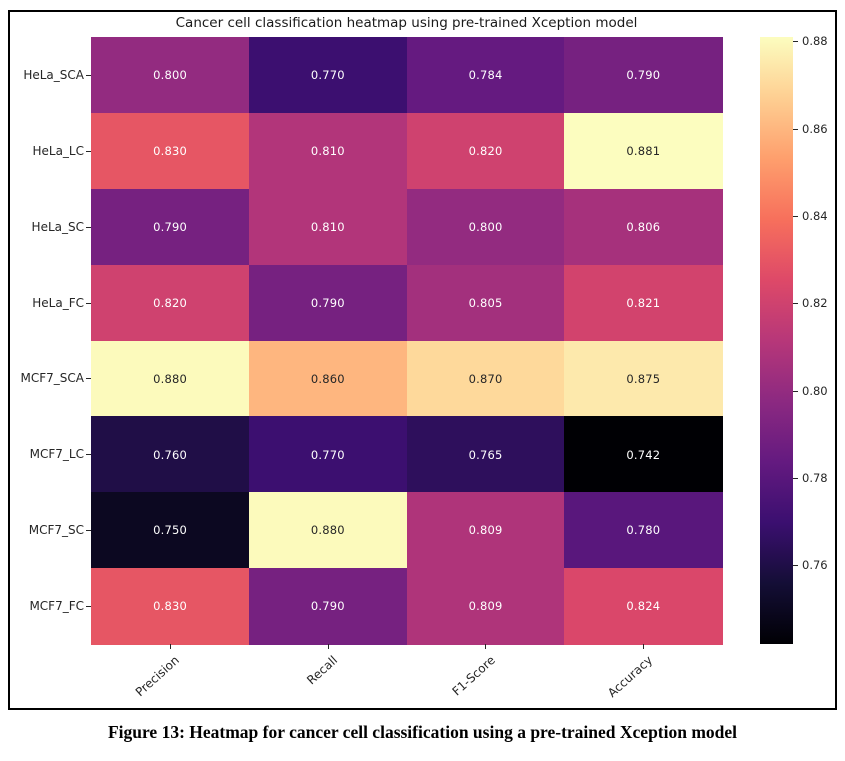 The image size is (845, 761). I want to click on cell-value: 0.780, so click(643, 530).